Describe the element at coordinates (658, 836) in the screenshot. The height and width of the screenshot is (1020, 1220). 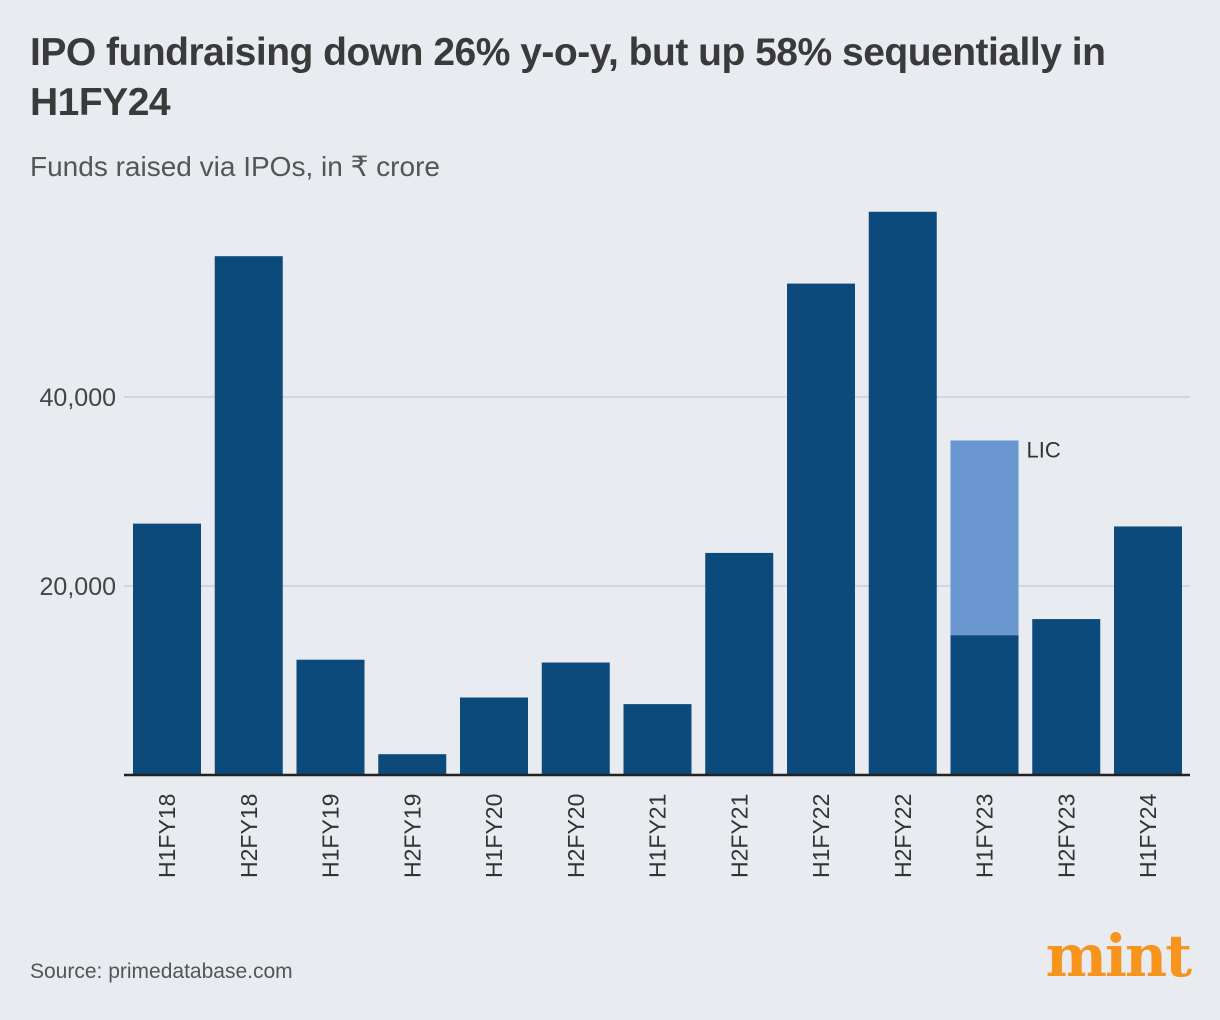
I see `x-tick-label: H1FY21` at that location.